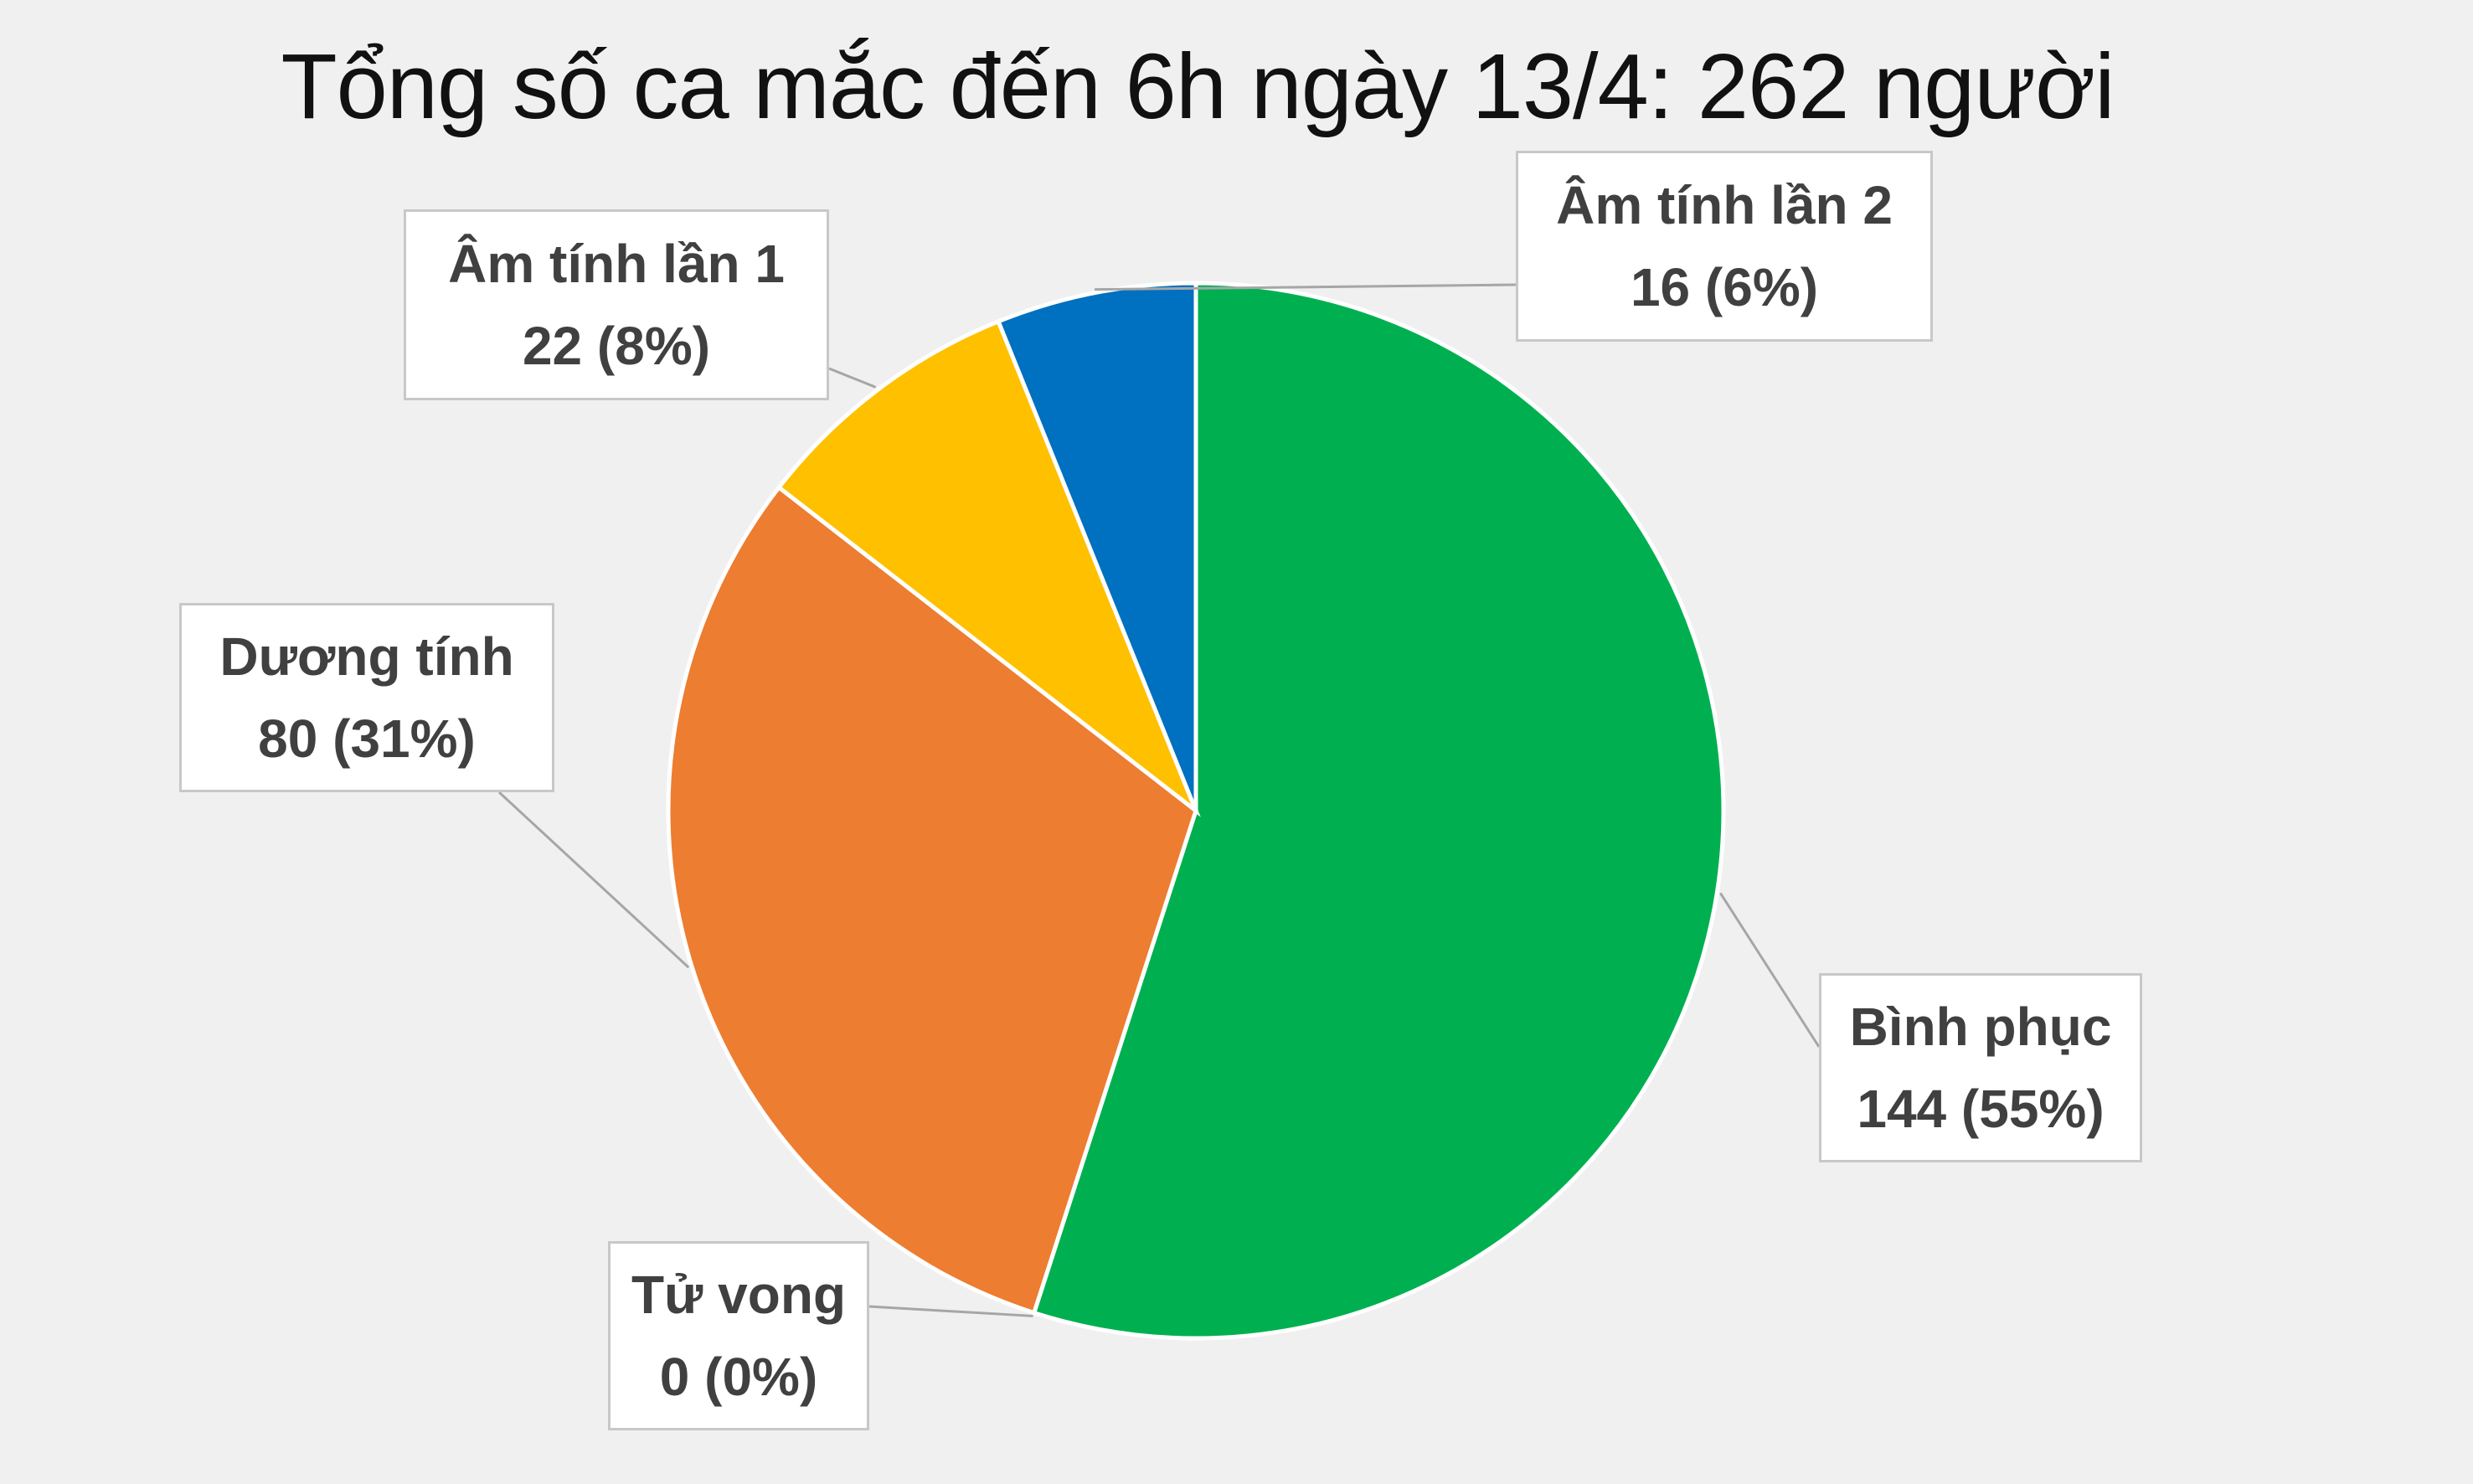 The width and height of the screenshot is (2473, 1484). I want to click on label-am-tinh-lan-1-name: Âm tính lần 1, so click(616, 264).